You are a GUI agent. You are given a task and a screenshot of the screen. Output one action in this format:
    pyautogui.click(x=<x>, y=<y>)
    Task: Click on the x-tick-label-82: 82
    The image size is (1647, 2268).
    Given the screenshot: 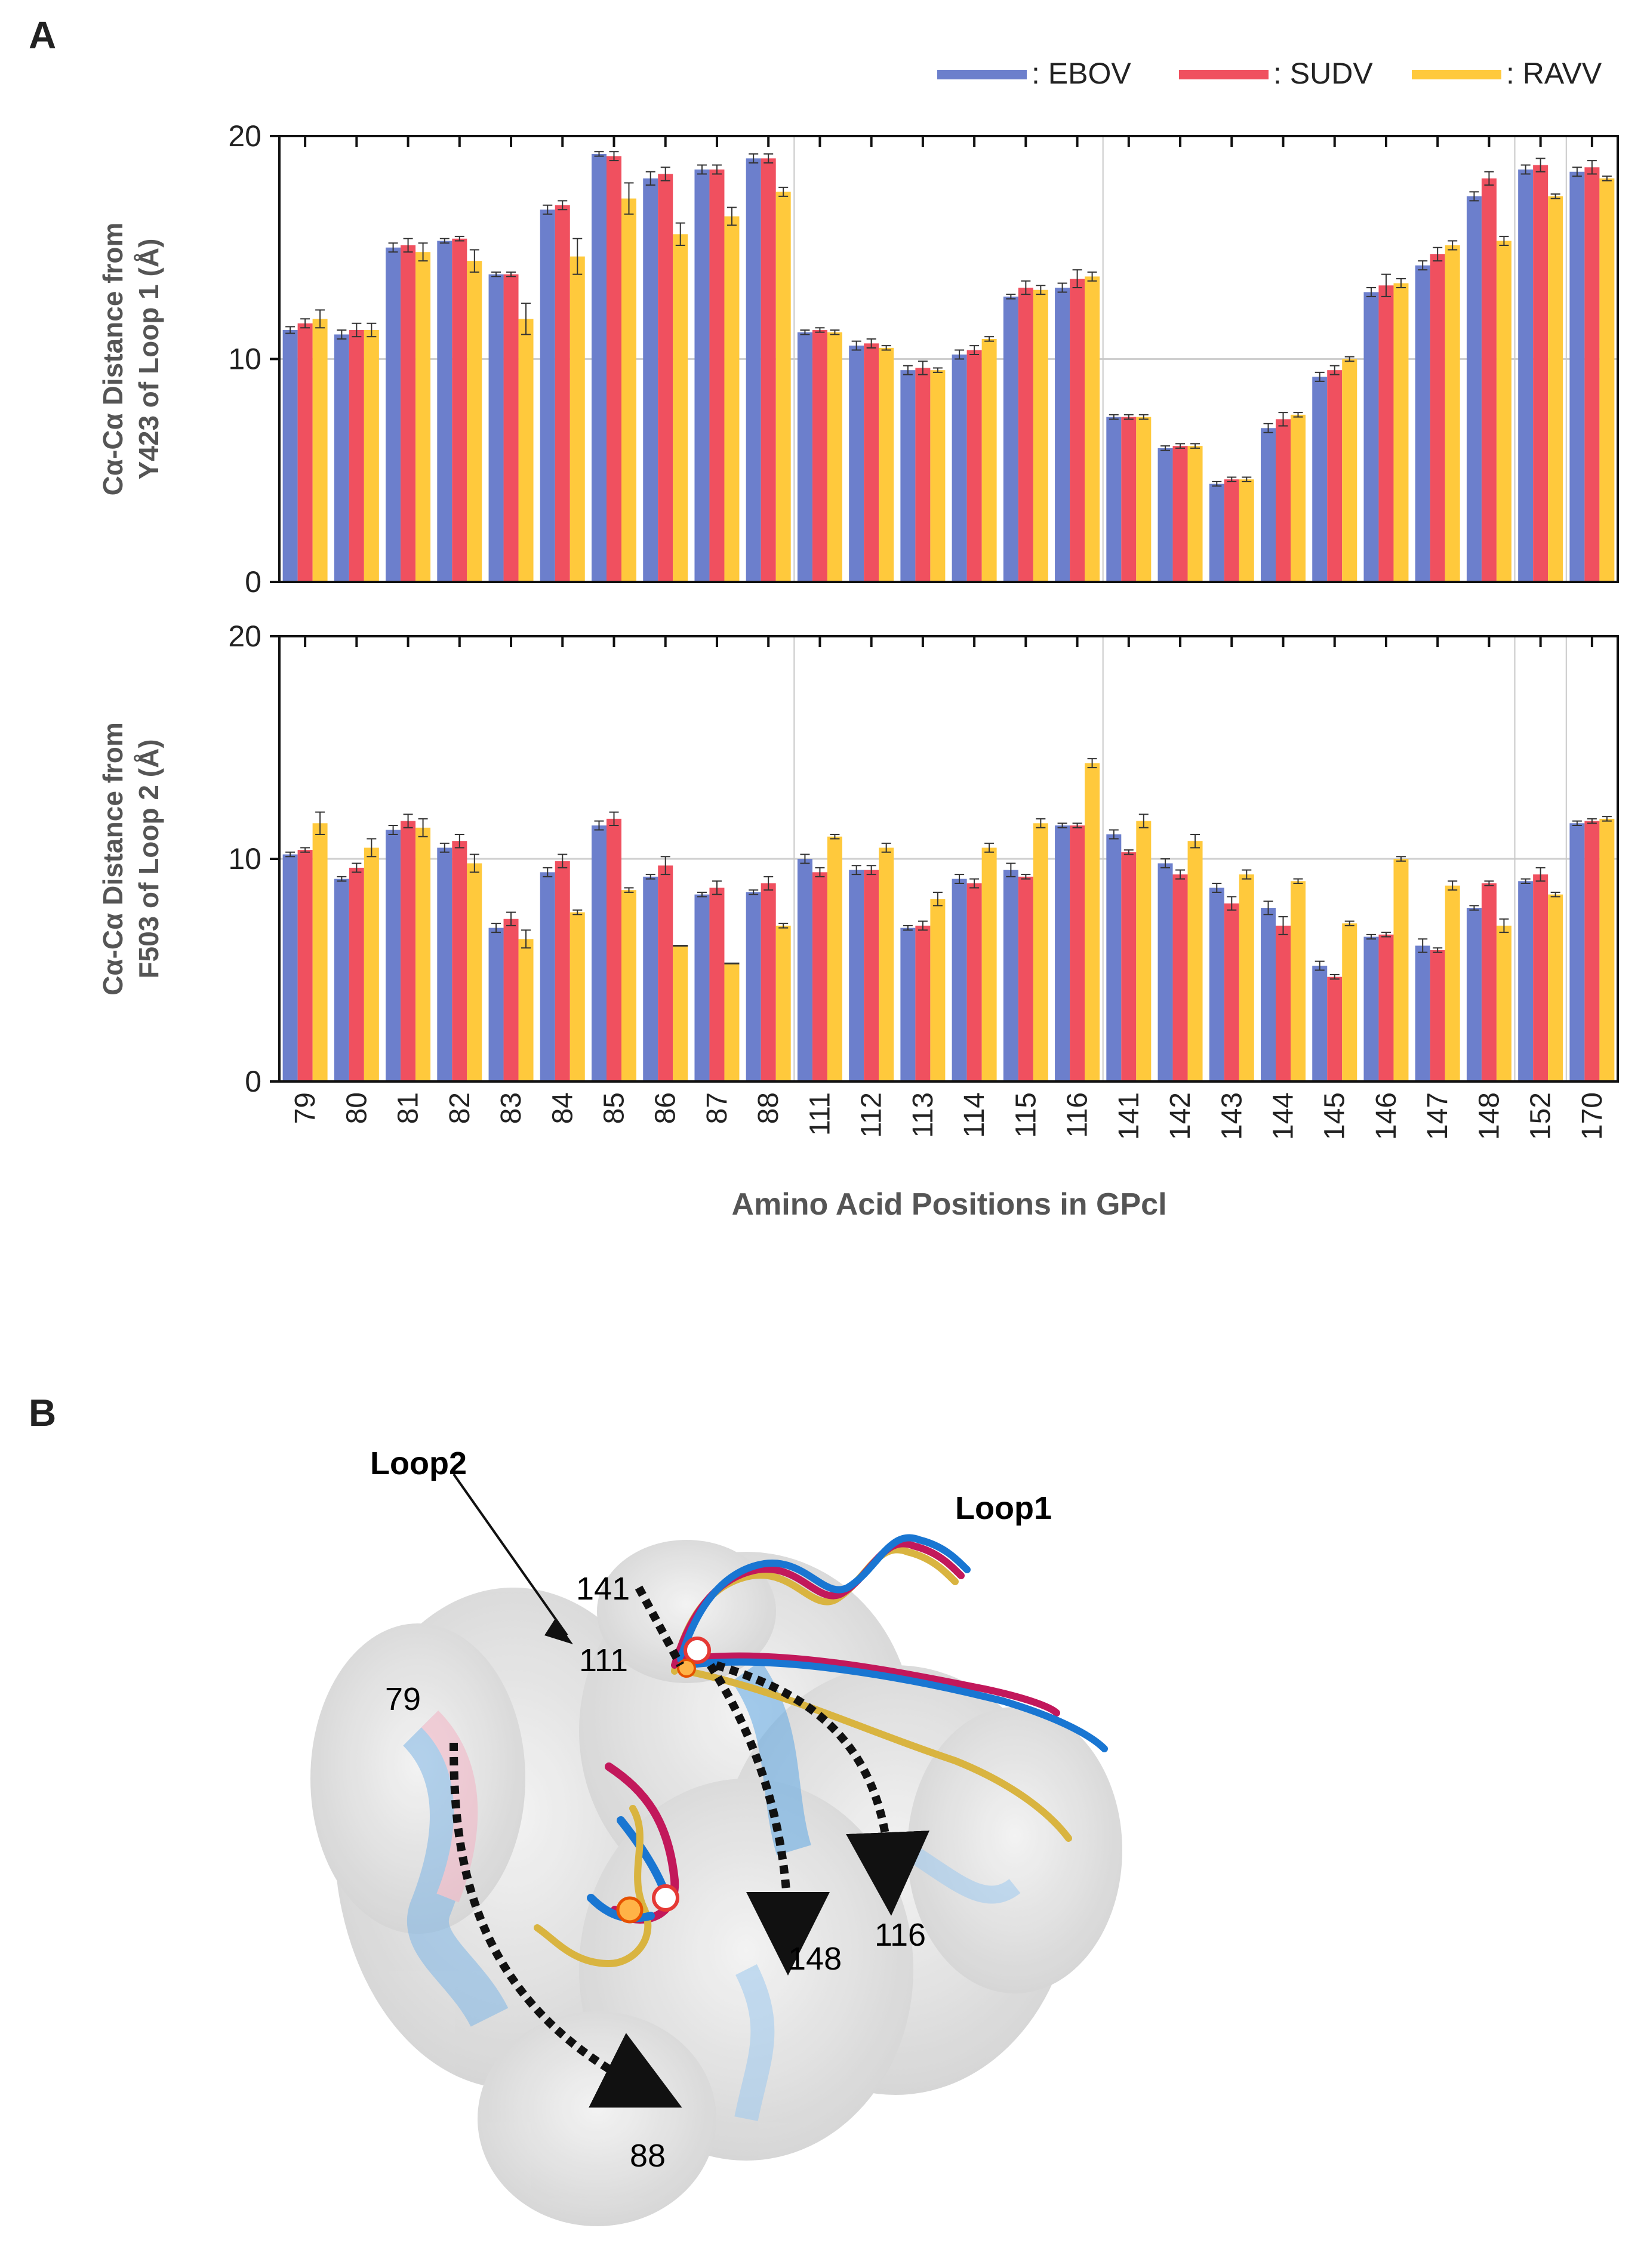 What is the action you would take?
    pyautogui.click(x=460, y=1108)
    